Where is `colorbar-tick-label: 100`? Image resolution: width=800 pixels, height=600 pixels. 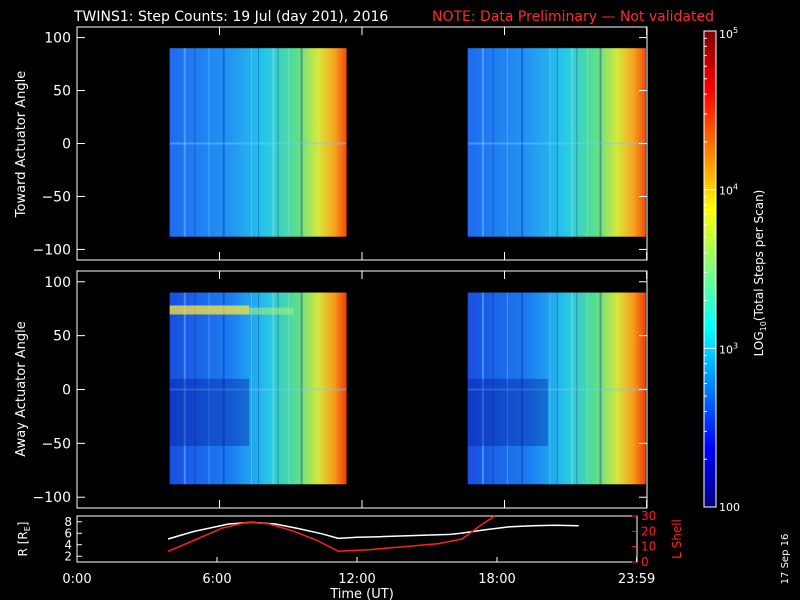 colorbar-tick-label: 100 is located at coordinates (729, 507).